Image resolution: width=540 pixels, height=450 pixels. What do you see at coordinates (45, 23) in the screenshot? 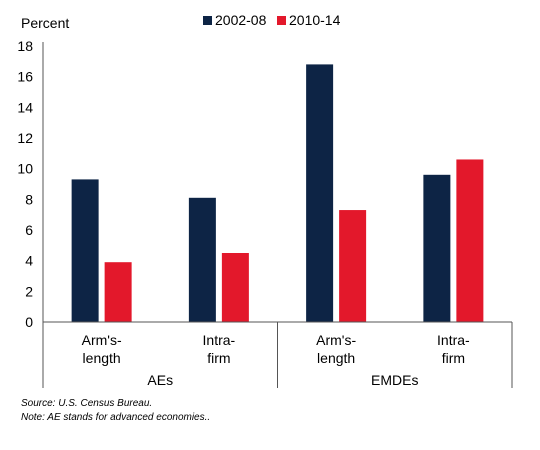
I see `y-axis-label: Percent` at bounding box center [45, 23].